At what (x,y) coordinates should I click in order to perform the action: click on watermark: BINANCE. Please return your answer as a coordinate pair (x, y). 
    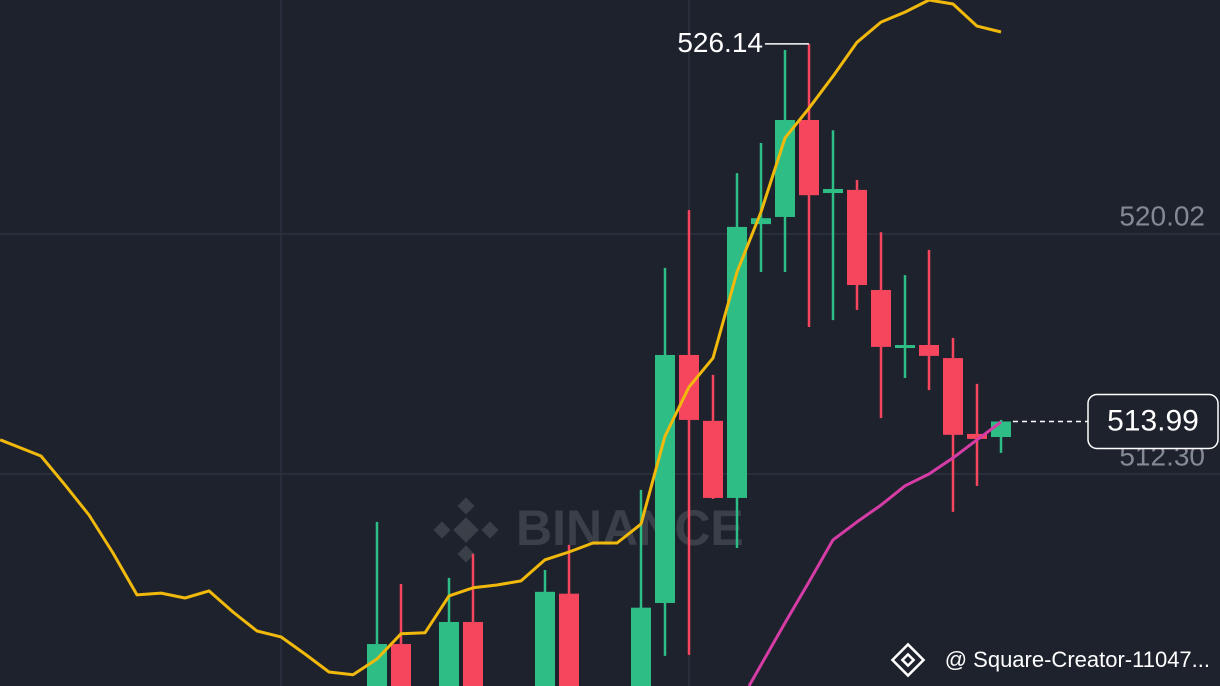
    Looking at the image, I should click on (588, 530).